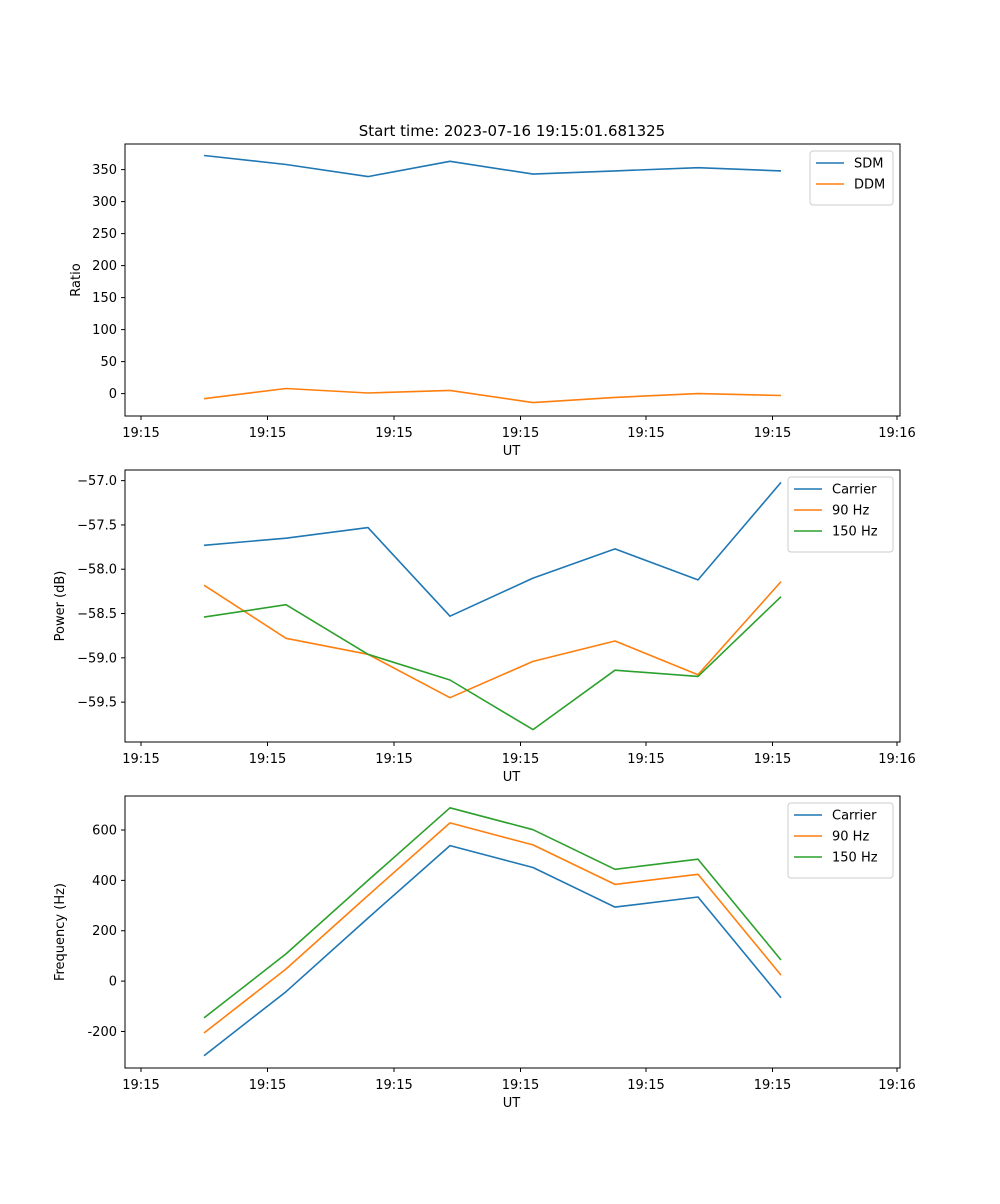  I want to click on legend-label: DDM, so click(869, 185).